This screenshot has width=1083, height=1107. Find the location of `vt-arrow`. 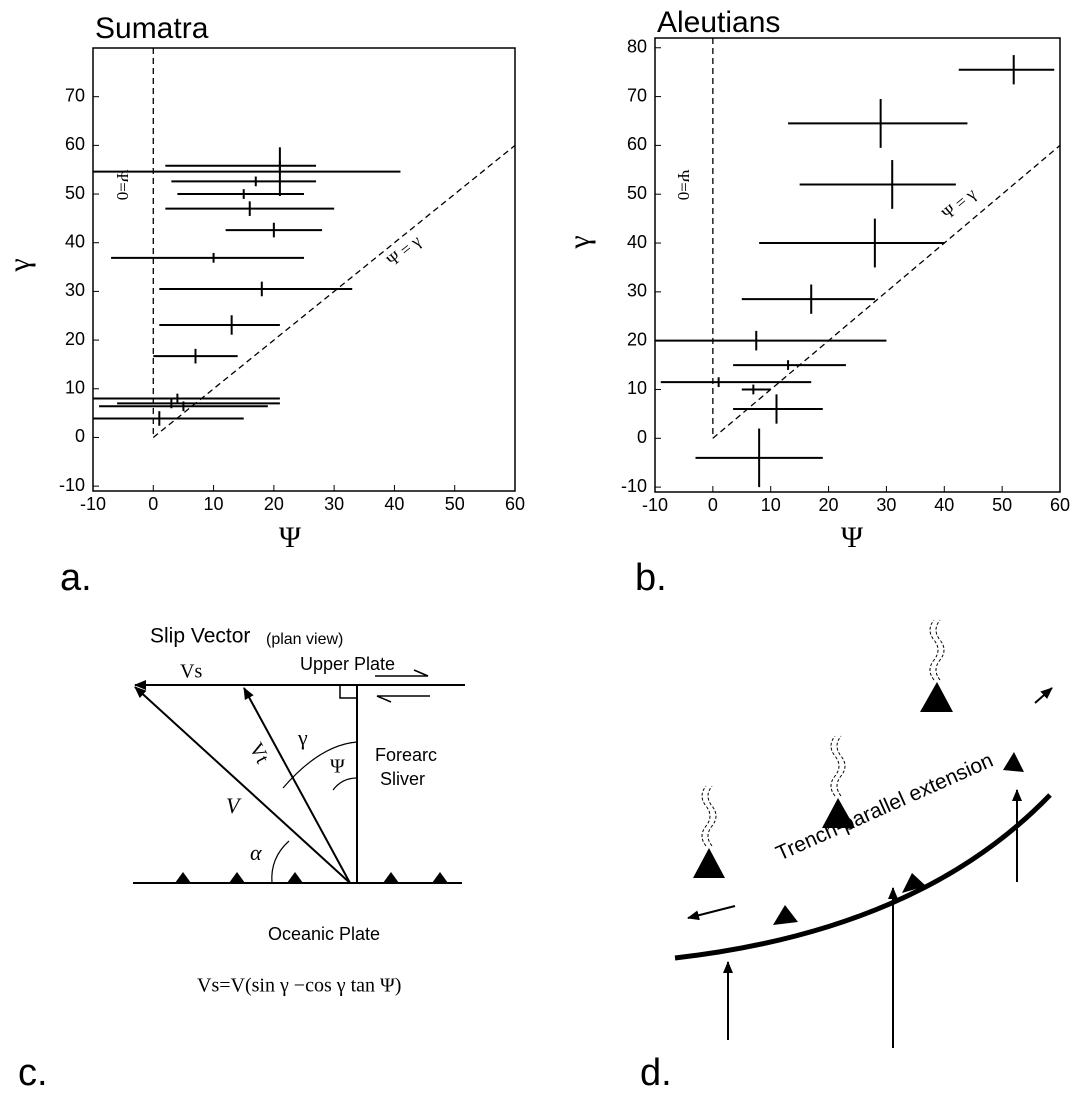

vt-arrow is located at coordinates (297, 785).